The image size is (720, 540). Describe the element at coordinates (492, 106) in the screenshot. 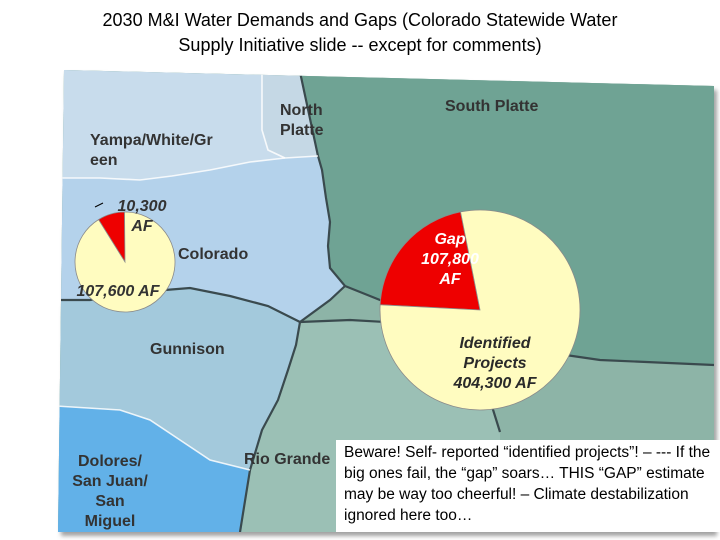

I see `label-south-platte: South Platte` at that location.